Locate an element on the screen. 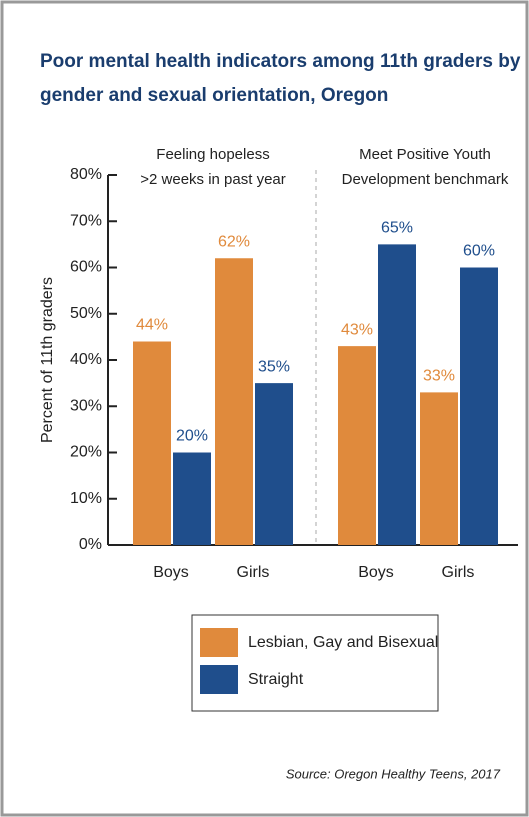  y-tick-label: 30% is located at coordinates (86, 405).